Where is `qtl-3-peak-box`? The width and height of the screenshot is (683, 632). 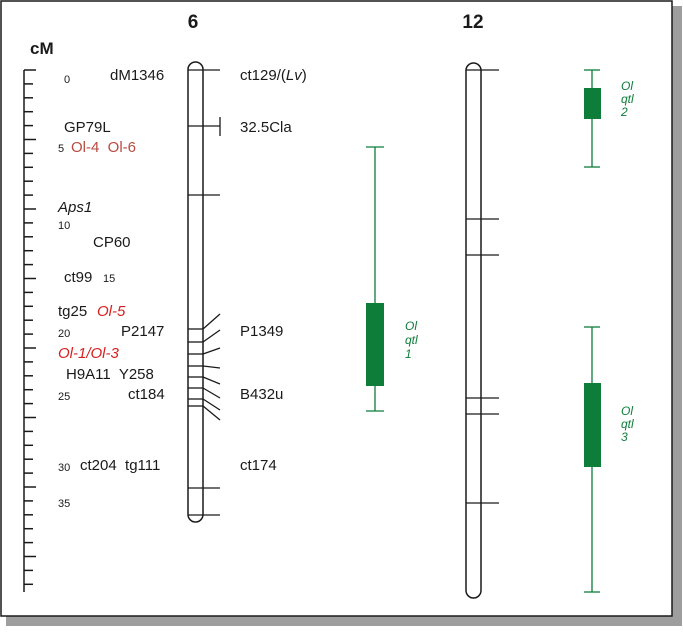 qtl-3-peak-box is located at coordinates (592, 425).